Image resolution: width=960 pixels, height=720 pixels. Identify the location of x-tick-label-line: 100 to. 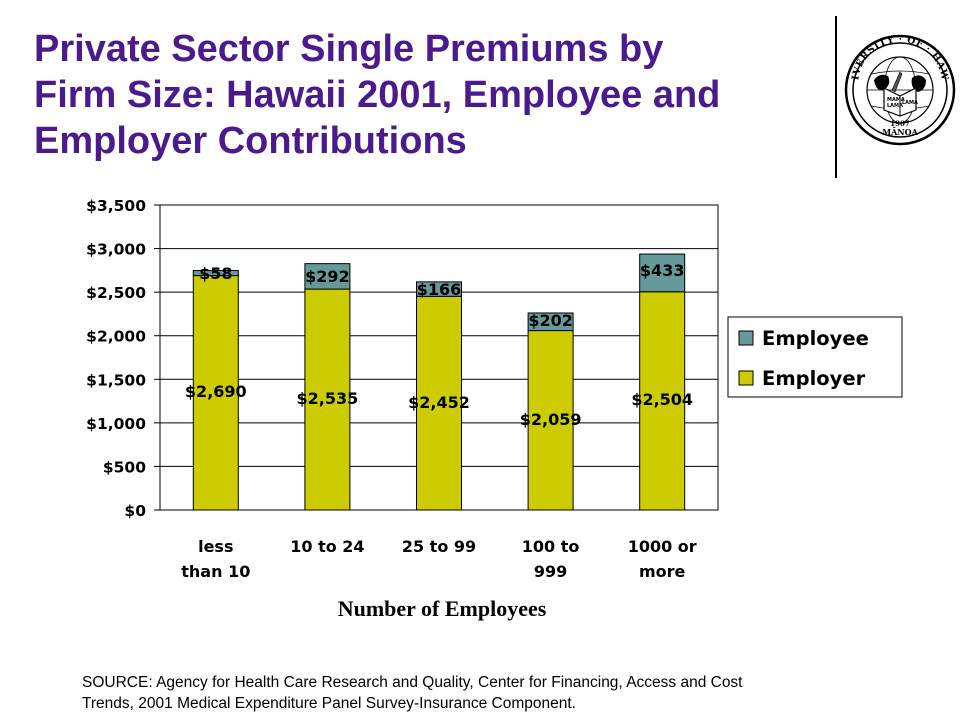
(551, 546).